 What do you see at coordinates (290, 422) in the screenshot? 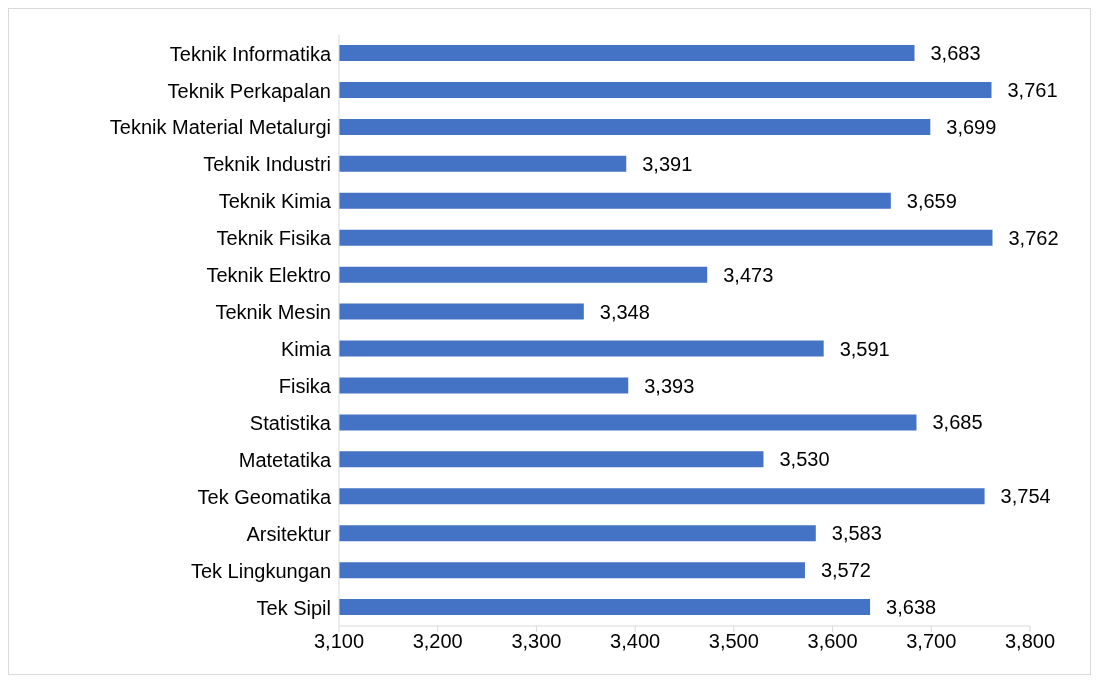
I see `y-tick-label: Statistika` at bounding box center [290, 422].